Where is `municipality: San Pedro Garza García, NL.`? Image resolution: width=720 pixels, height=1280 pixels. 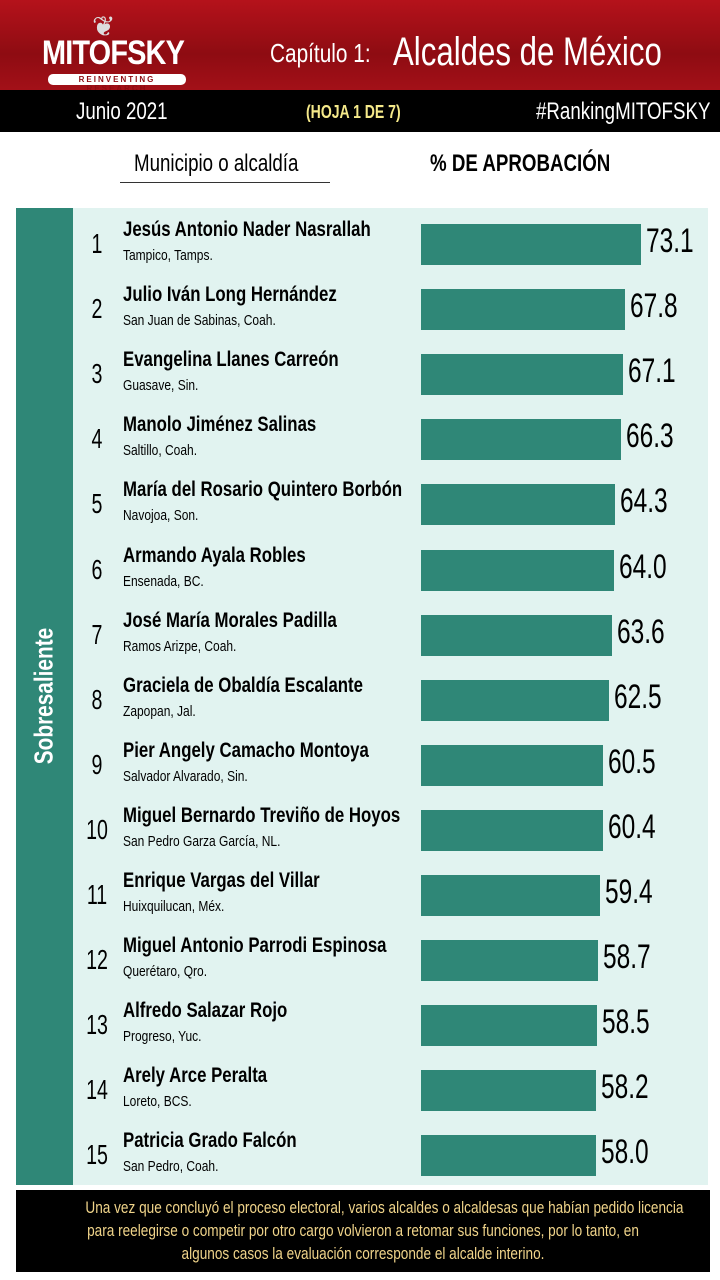 municipality: San Pedro Garza García, NL. is located at coordinates (202, 841).